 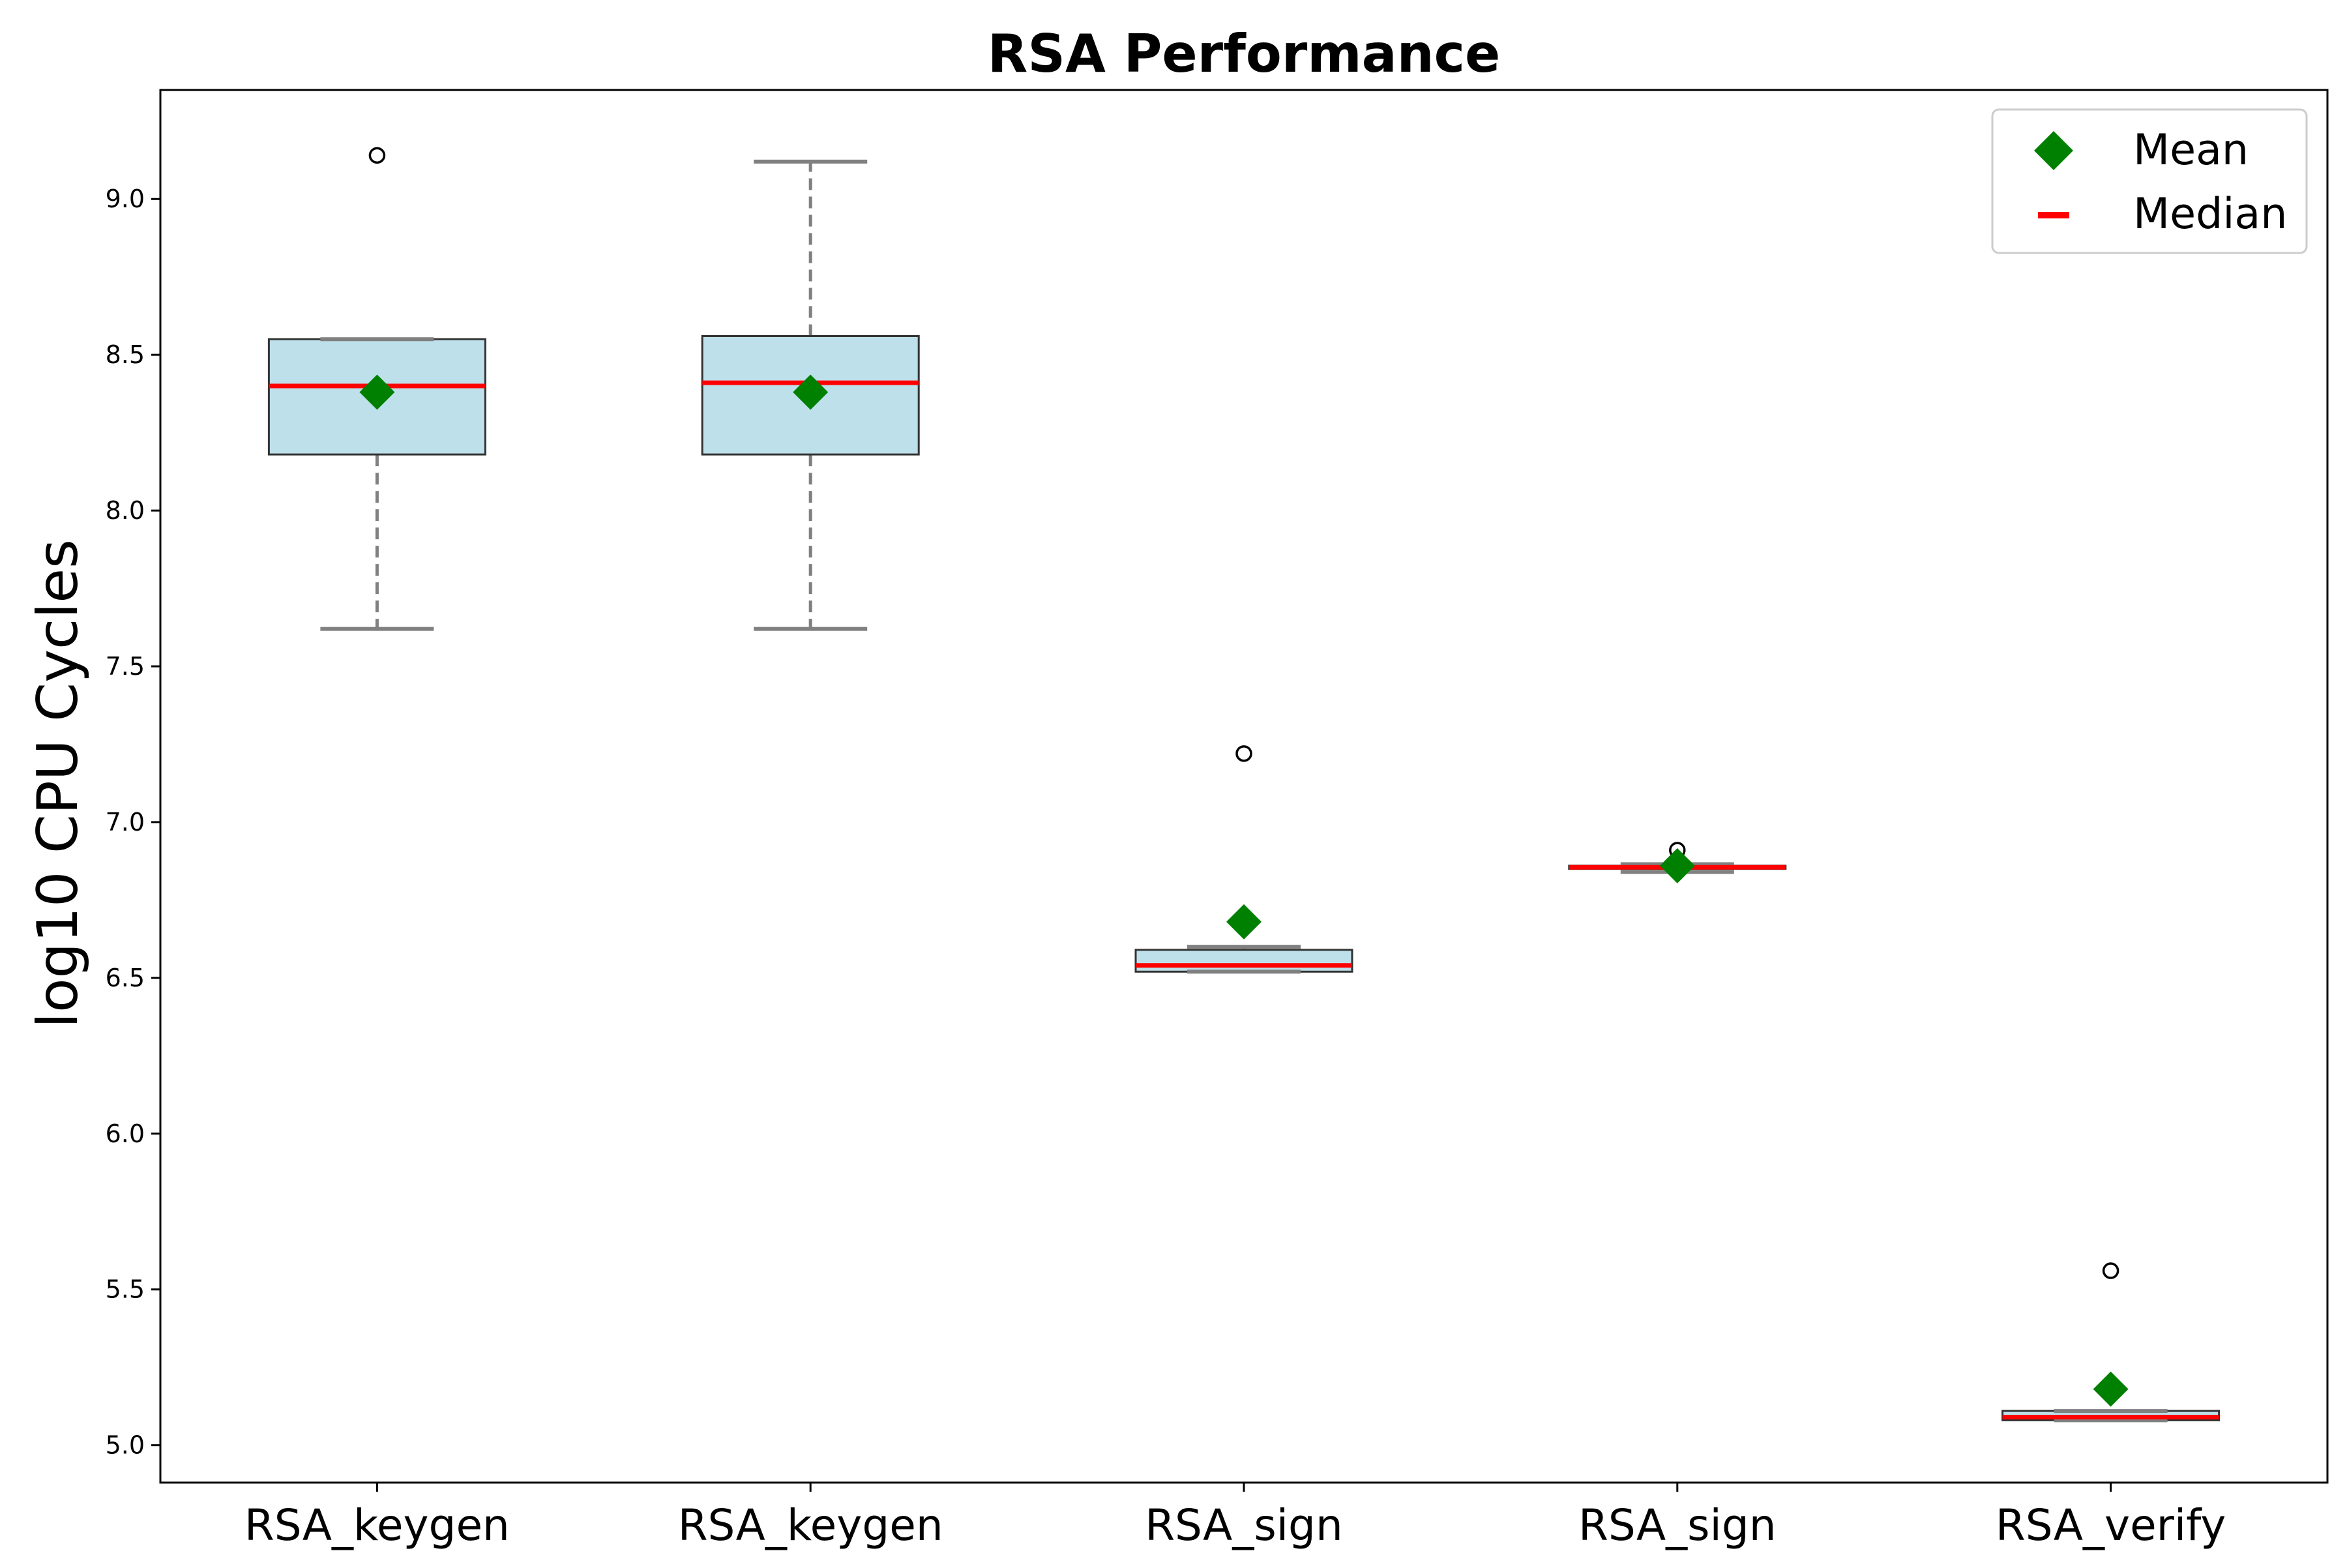 I want to click on y-tick-label: 6.5, so click(x=126, y=978).